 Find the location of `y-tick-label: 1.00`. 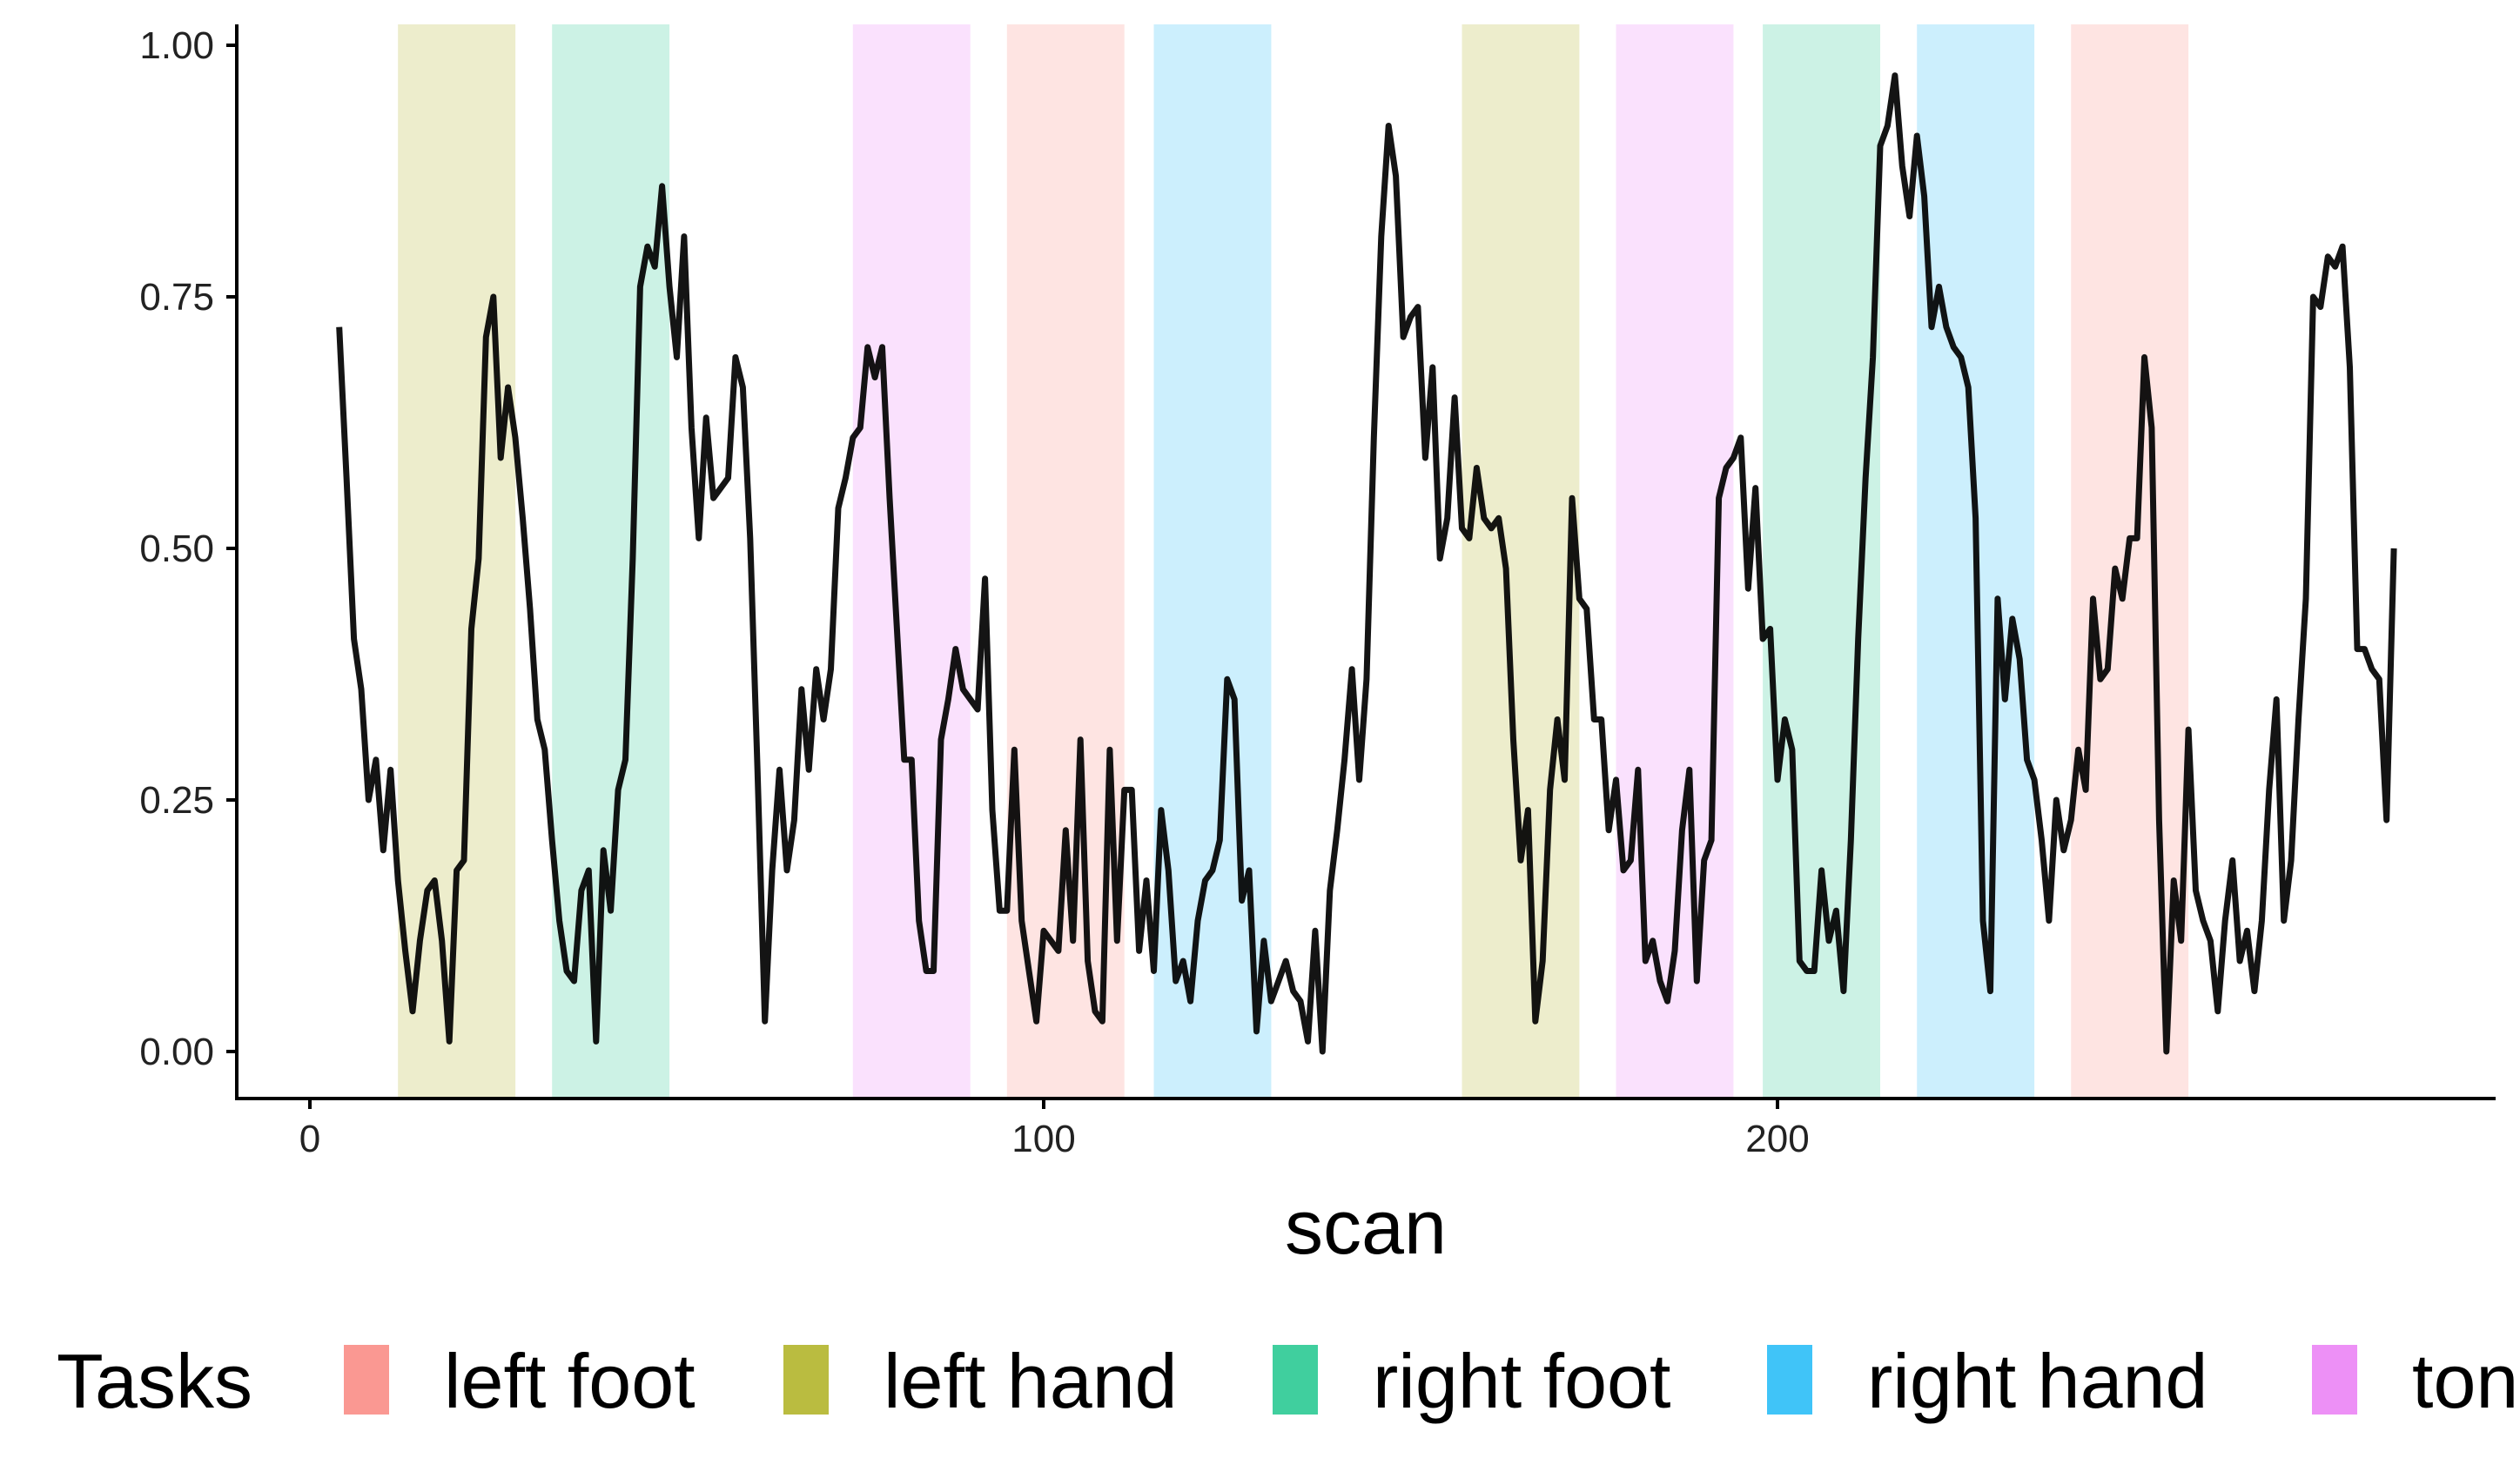

y-tick-label: 1.00 is located at coordinates (176, 45).